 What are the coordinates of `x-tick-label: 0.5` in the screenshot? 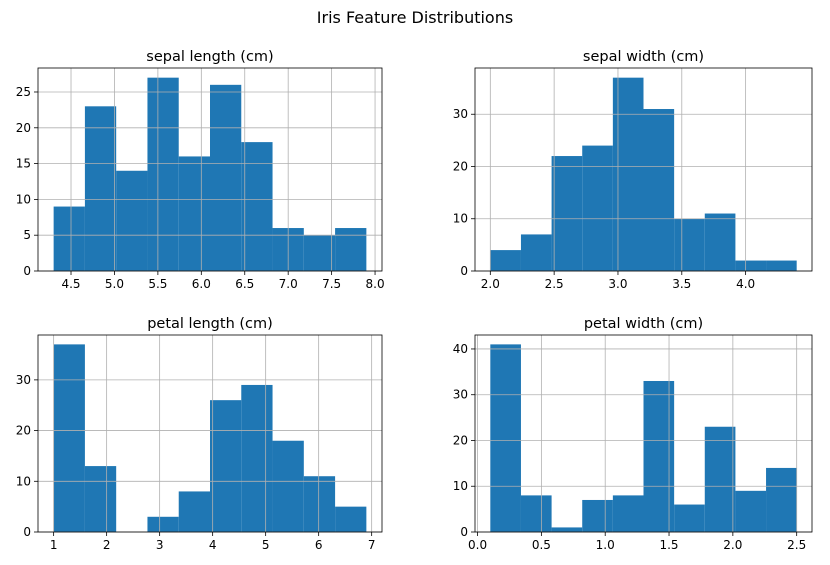 It's located at (541, 545).